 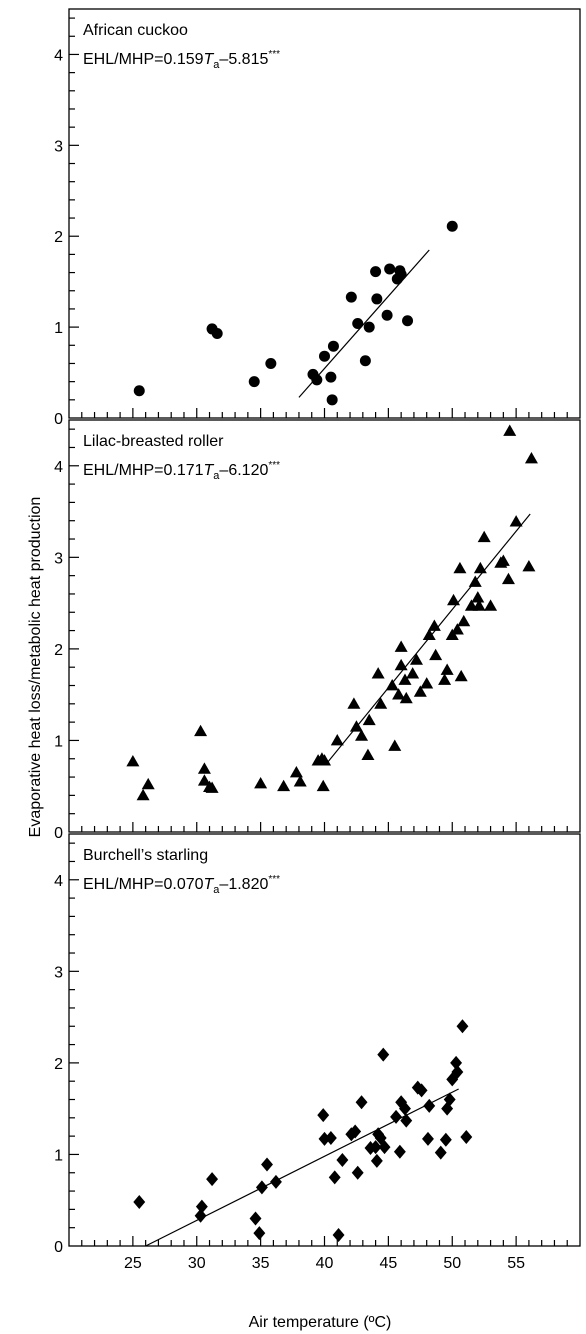 I want to click on x-tick-label: 40, so click(x=325, y=1263).